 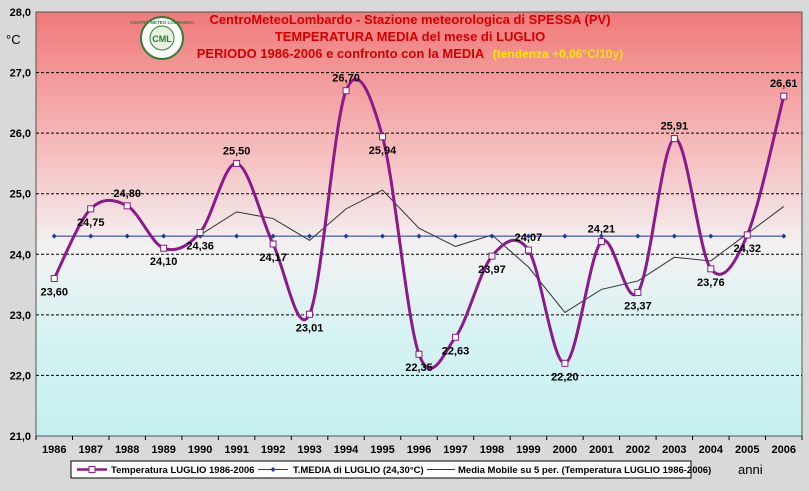 What do you see at coordinates (13, 39) in the screenshot?
I see `y-axis-unit: °C` at bounding box center [13, 39].